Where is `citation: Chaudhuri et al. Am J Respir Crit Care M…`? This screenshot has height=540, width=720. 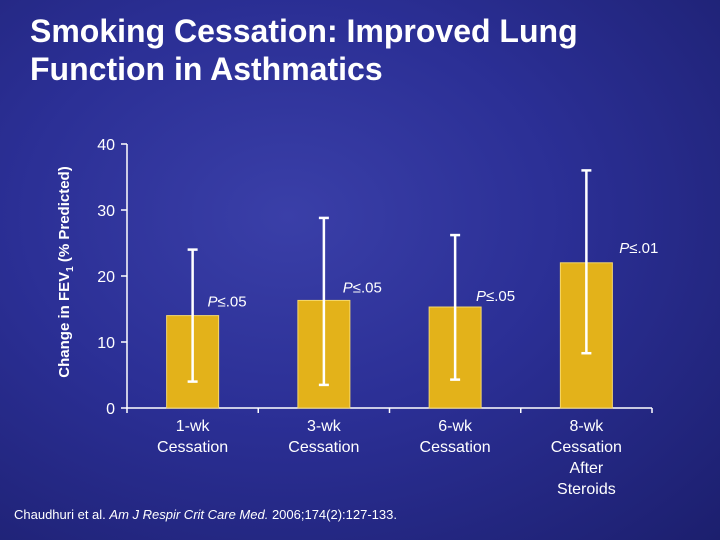
citation: Chaudhuri et al. Am J Respir Crit Care M… is located at coordinates (205, 514).